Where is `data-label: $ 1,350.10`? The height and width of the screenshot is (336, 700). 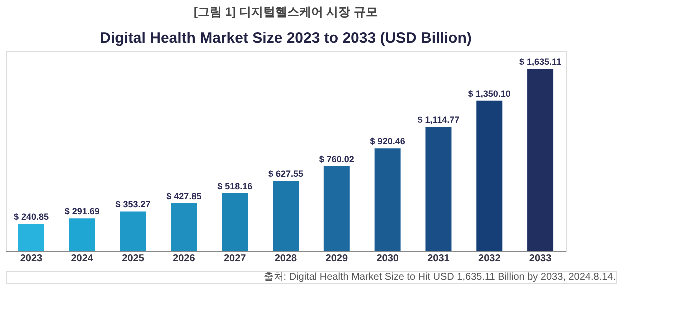
data-label: $ 1,350.10 is located at coordinates (489, 93).